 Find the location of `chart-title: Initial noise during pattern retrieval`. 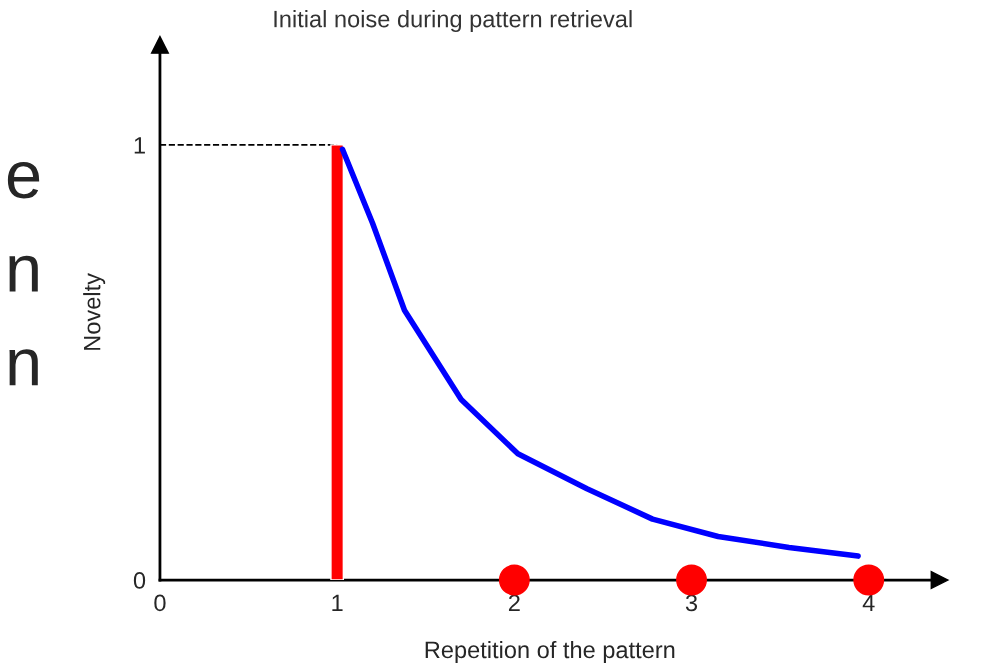

chart-title: Initial noise during pattern retrieval is located at coordinates (453, 21).